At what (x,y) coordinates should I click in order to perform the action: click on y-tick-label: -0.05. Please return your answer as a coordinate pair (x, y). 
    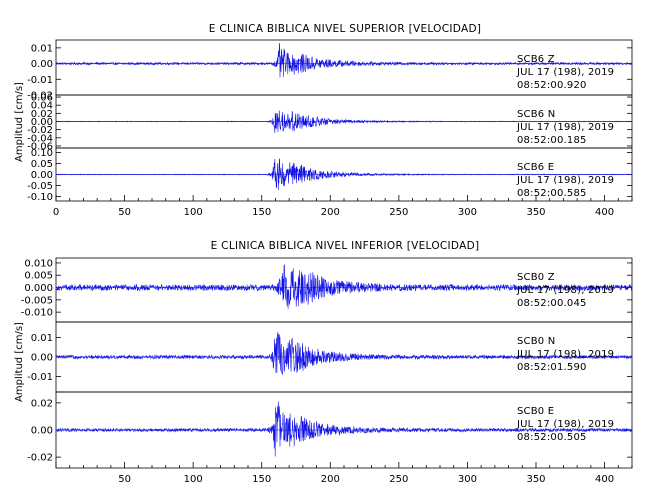
    Looking at the image, I should click on (40, 186).